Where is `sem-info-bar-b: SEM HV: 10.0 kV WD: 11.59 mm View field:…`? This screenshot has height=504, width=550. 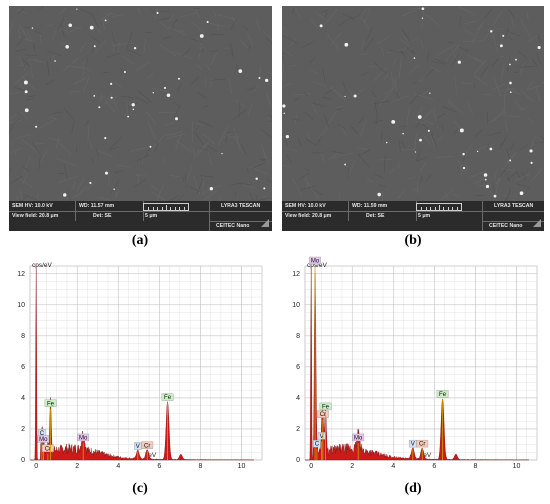
sem-info-bar-b: SEM HV: 10.0 kV WD: 11.59 mm View field:… is located at coordinates (413, 216).